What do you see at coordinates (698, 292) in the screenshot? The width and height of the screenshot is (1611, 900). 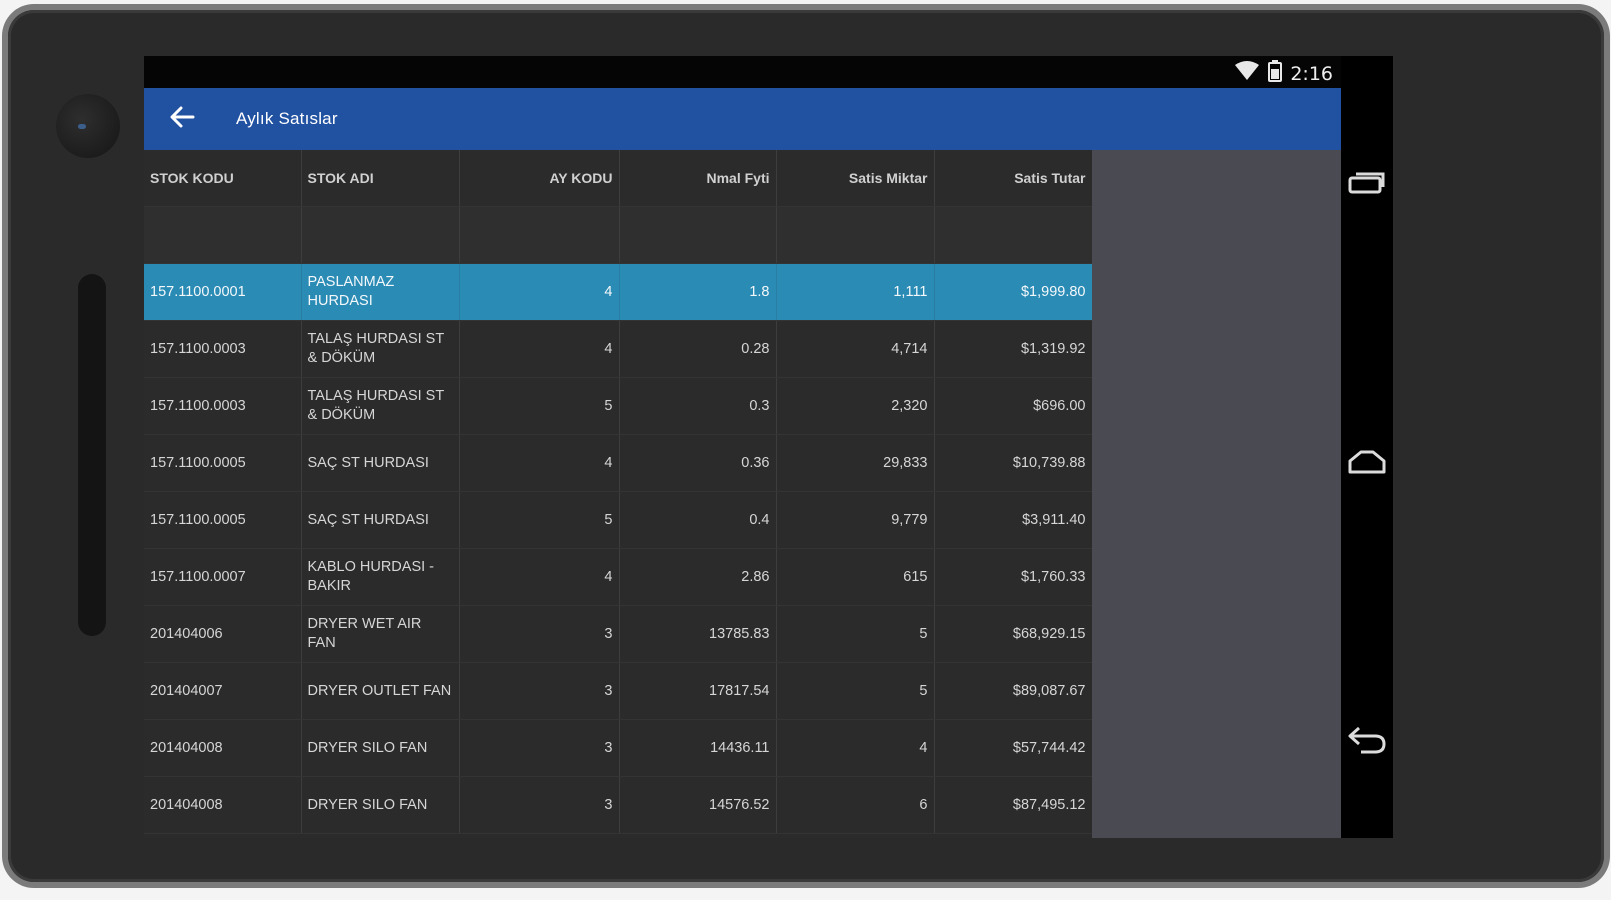 I see `cell-nmal-fyti: 1.8` at bounding box center [698, 292].